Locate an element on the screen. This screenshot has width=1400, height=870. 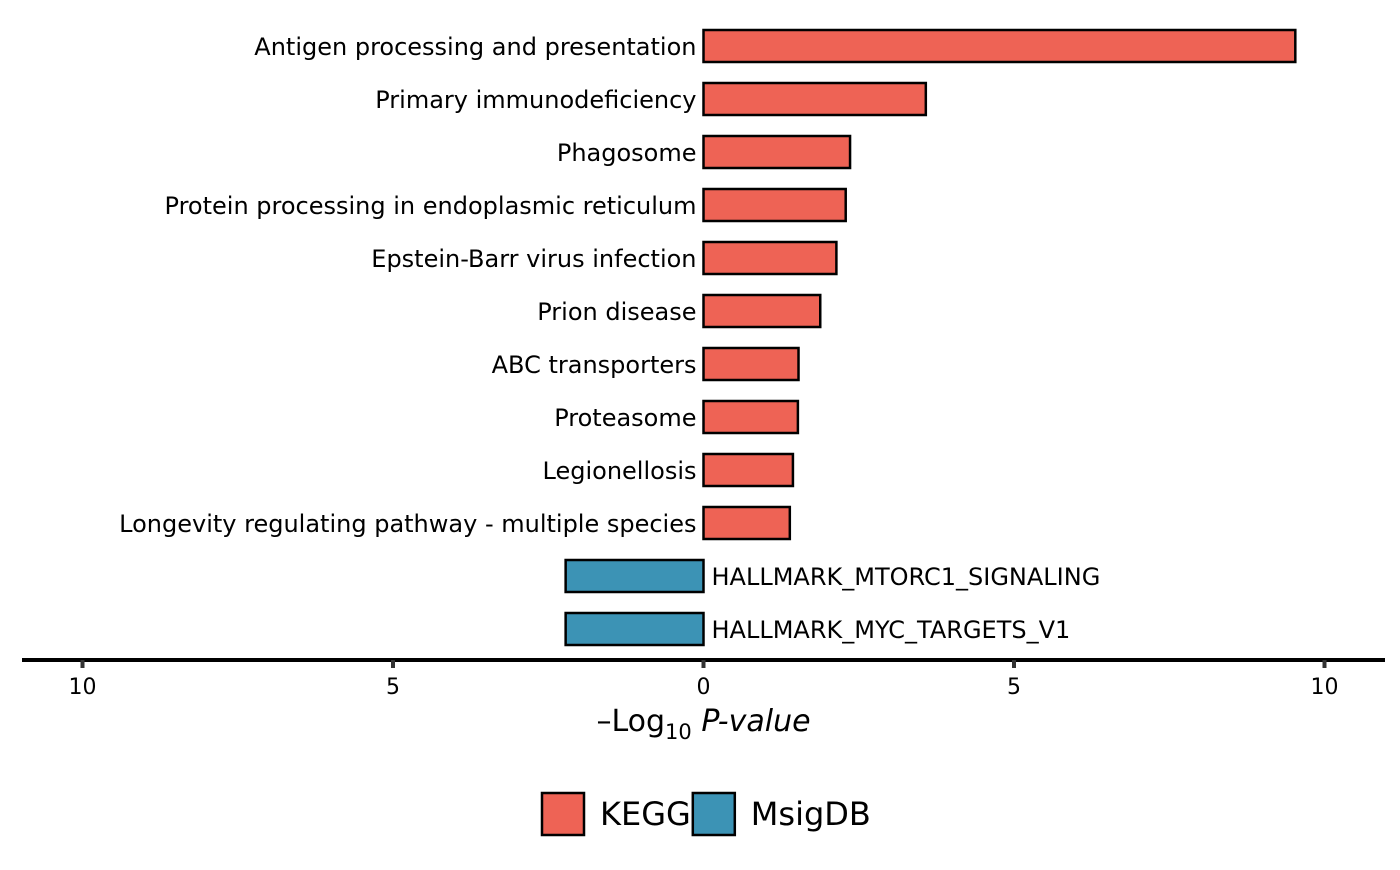
x-axis: 10 5 0 5 10 is located at coordinates (703, 679).